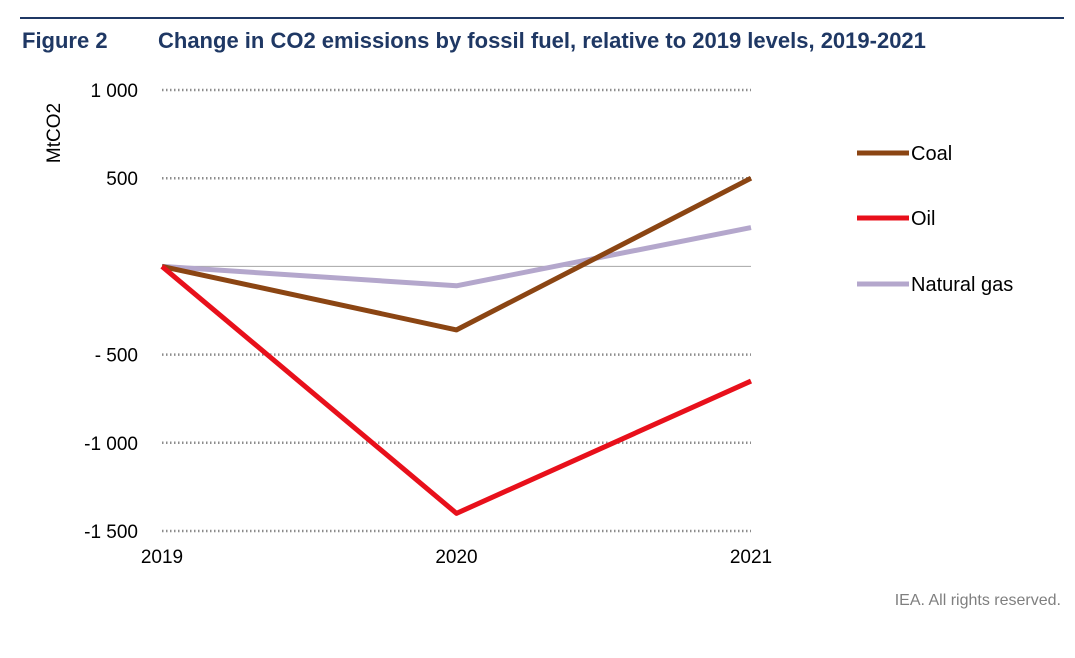 The width and height of the screenshot is (1075, 658). I want to click on legend-label: Natural gas, so click(962, 285).